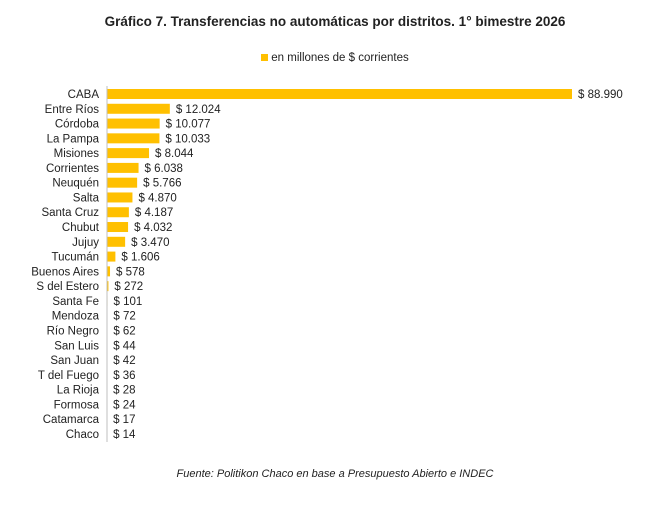 The height and width of the screenshot is (505, 670). Describe the element at coordinates (77, 125) in the screenshot. I see `category-label: Córdoba` at that location.